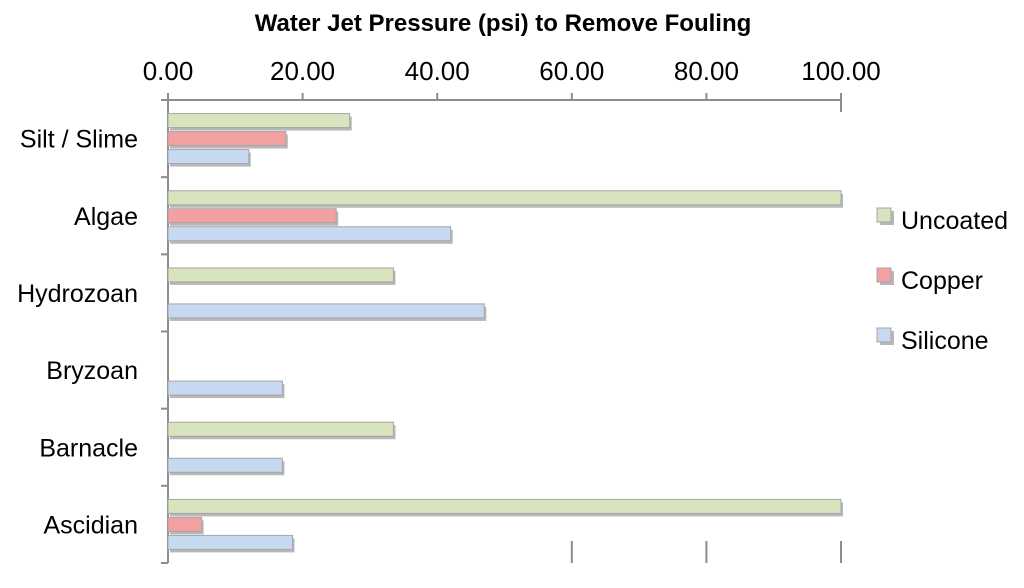 Image resolution: width=1024 pixels, height=588 pixels. I want to click on legend-swatch-uncoated, so click(884, 215).